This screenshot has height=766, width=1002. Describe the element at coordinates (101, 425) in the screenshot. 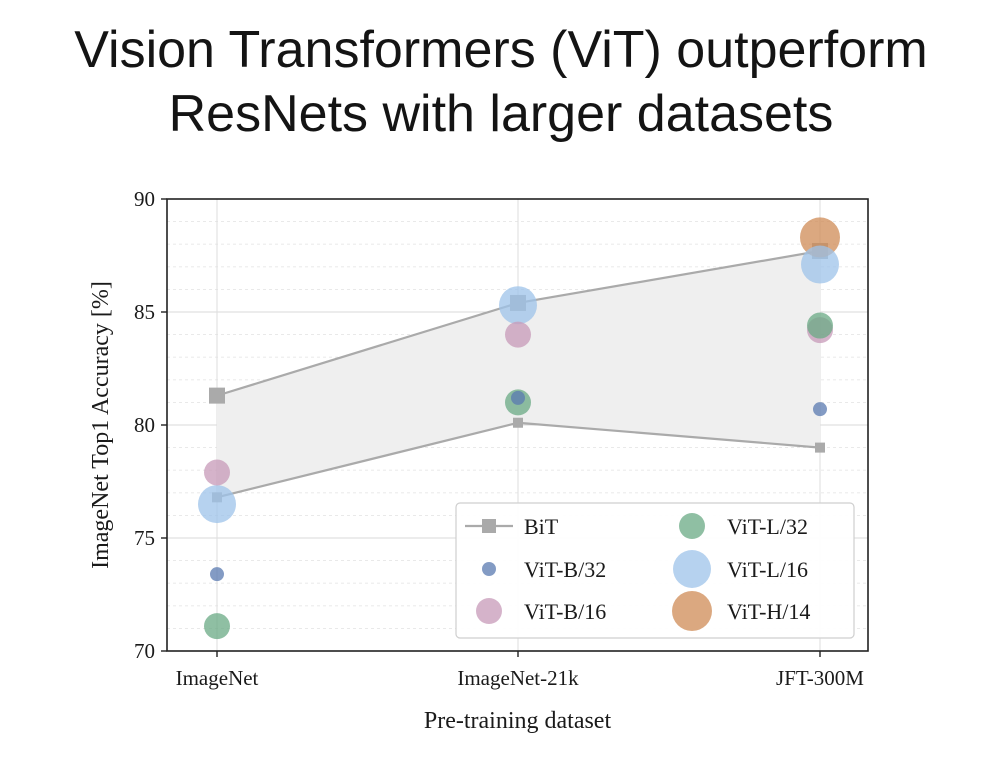

I see `y-axis-label: ImageNet Top1 Accuracy [%]` at that location.